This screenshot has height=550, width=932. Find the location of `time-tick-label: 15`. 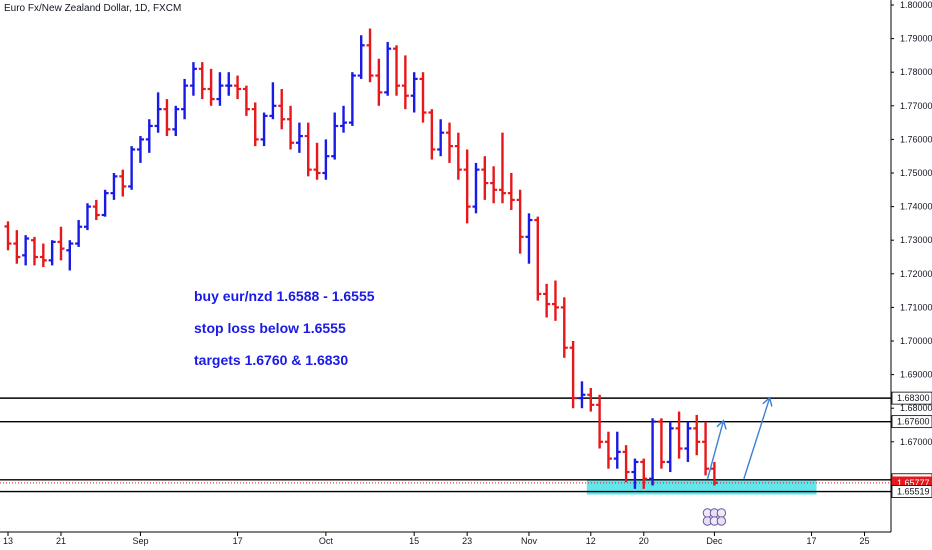

time-tick-label: 15 is located at coordinates (414, 541).